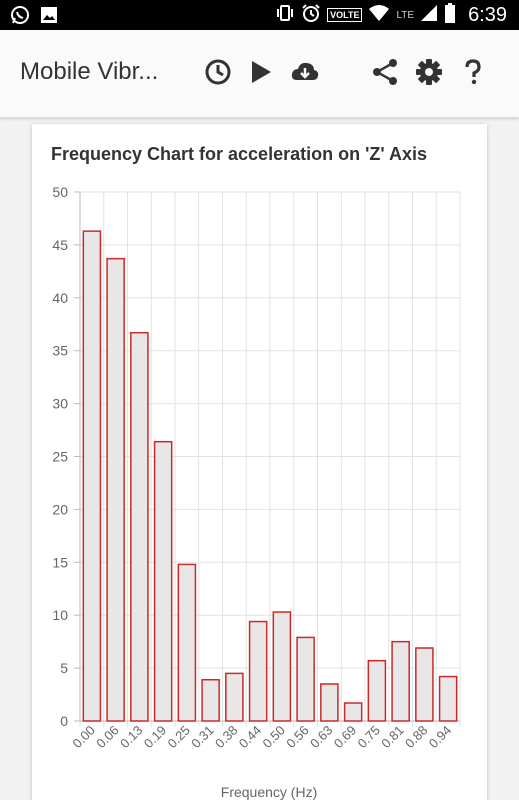 This screenshot has height=800, width=519. What do you see at coordinates (20, 17) in the screenshot?
I see `whatsapp-icon` at bounding box center [20, 17].